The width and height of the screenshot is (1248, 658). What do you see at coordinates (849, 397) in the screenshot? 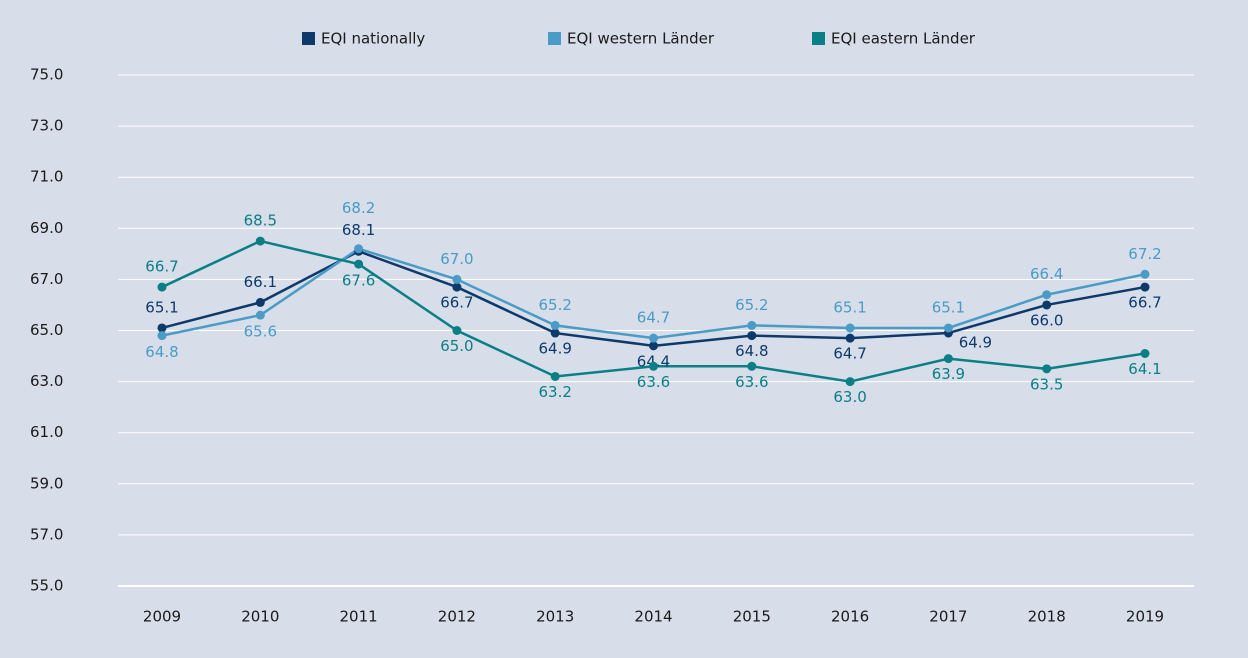
I see `data-label: 63.0` at bounding box center [849, 397].